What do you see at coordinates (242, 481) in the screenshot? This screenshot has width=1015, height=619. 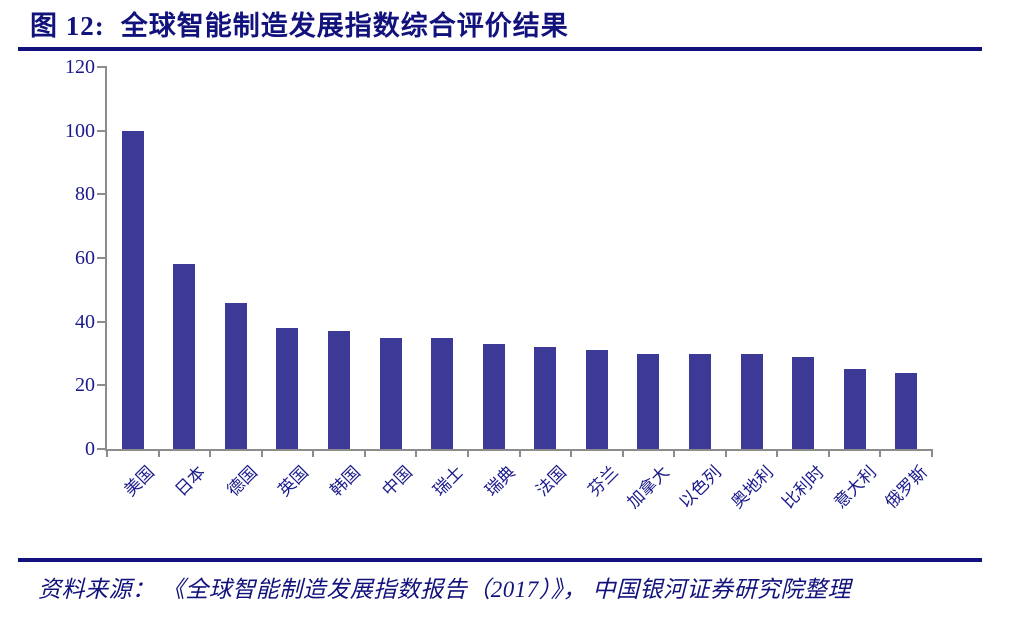 I see `x-axis-category-label: 德国` at bounding box center [242, 481].